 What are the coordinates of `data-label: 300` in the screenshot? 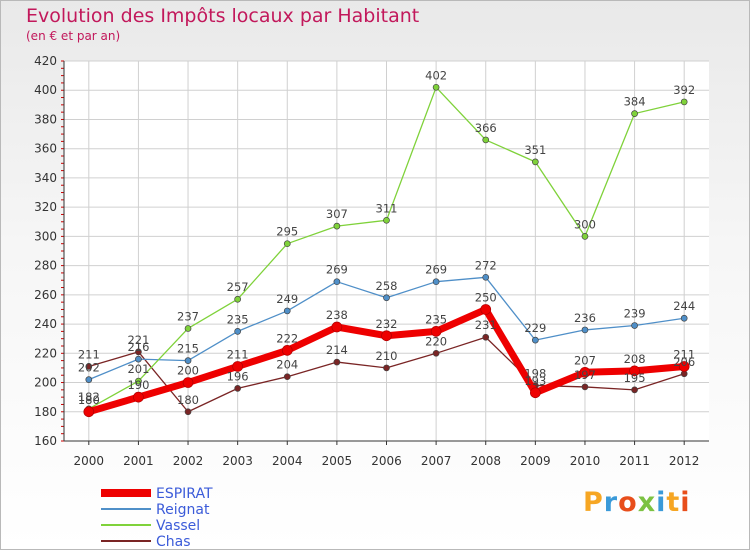 It's located at (585, 224).